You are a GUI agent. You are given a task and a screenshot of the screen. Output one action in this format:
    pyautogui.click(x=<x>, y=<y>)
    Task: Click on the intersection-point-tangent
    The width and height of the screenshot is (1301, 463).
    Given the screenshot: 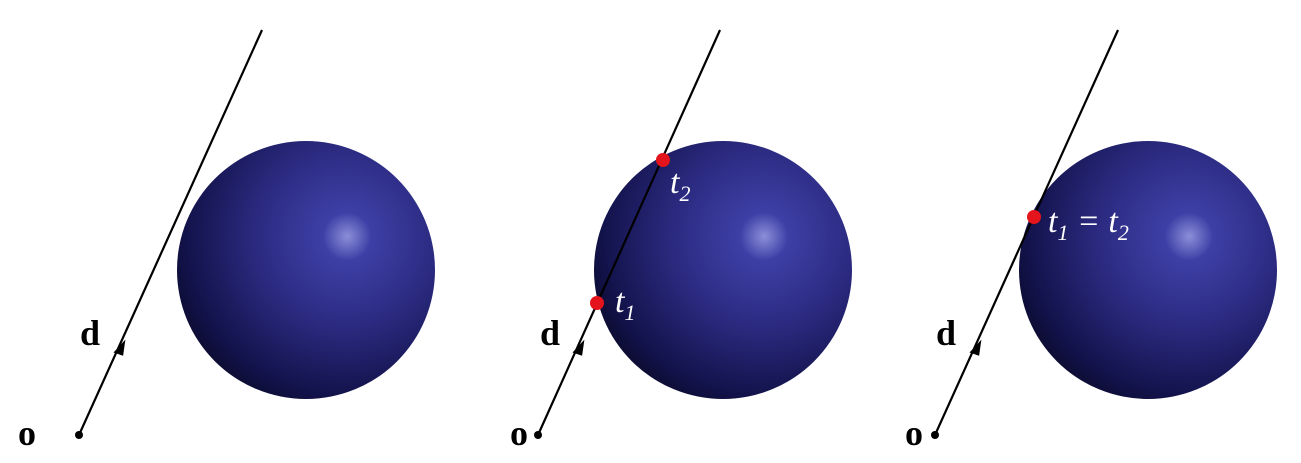 What is the action you would take?
    pyautogui.click(x=1034, y=217)
    